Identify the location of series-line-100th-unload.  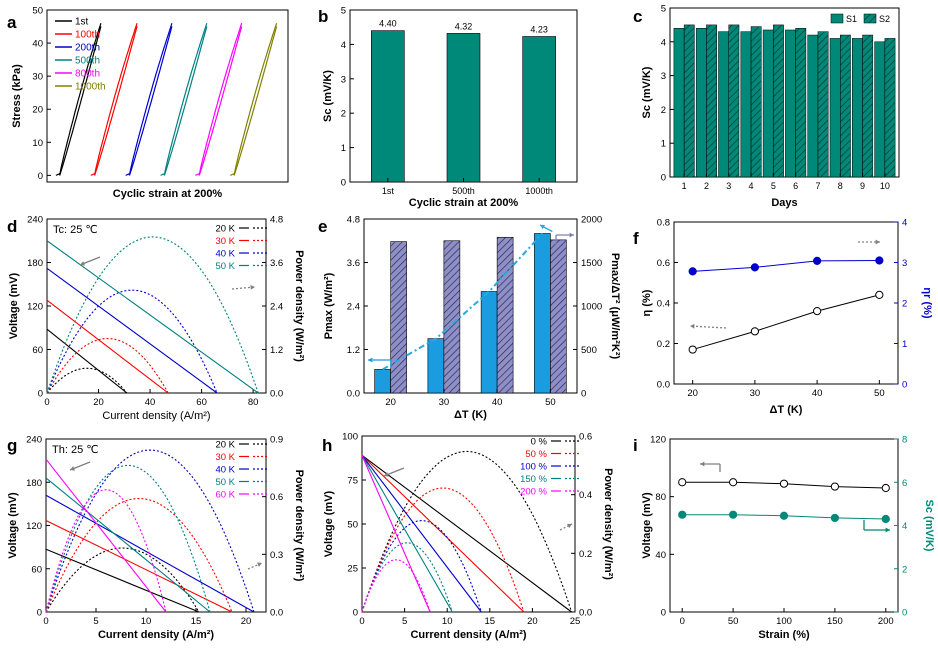
(116, 101).